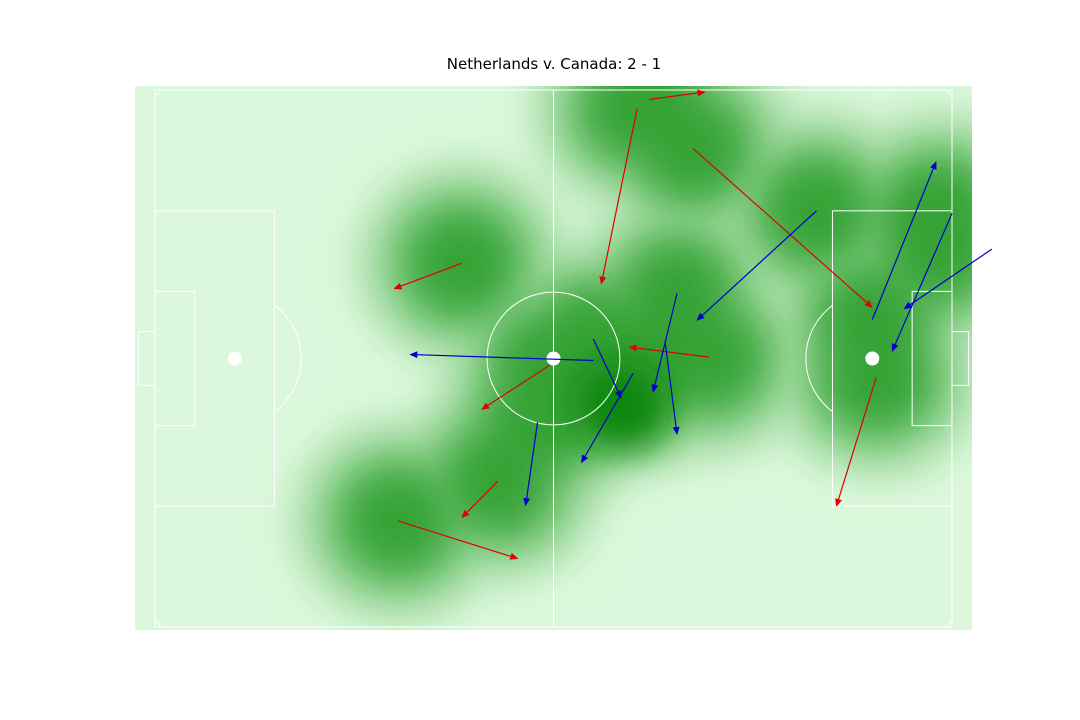 The height and width of the screenshot is (720, 1080). I want to click on right-penalty-spot, so click(872, 358).